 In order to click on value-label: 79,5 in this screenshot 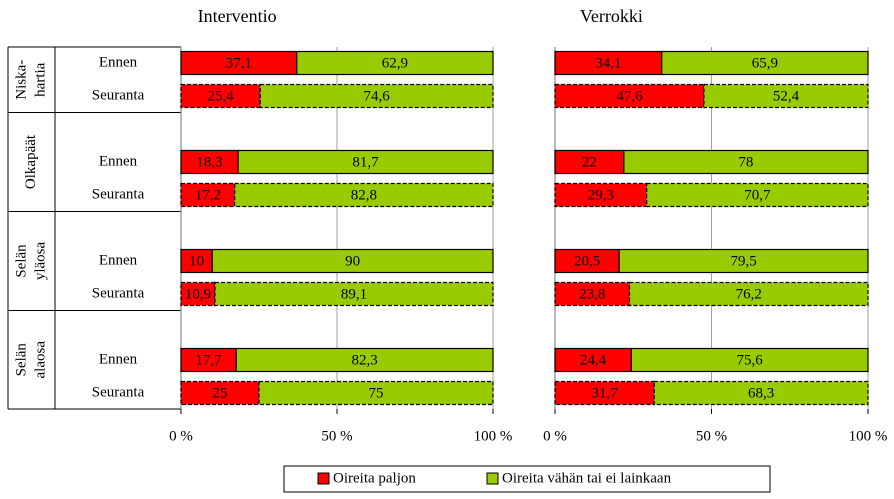, I will do `click(743, 261)`.